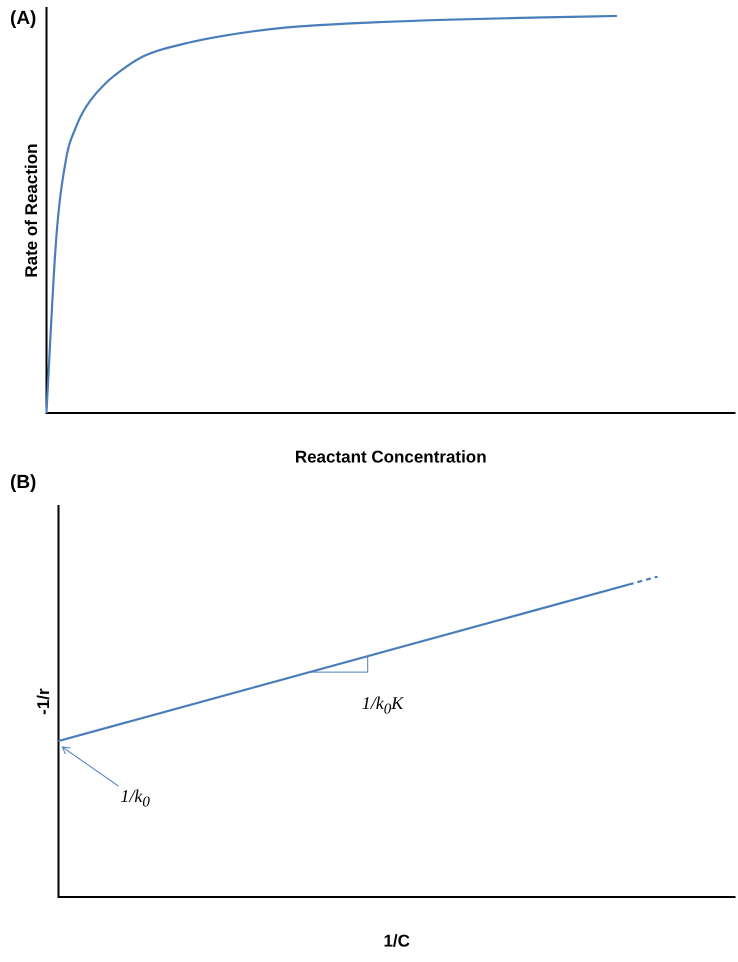 This screenshot has height=962, width=738. I want to click on y-axis-title: Rate of Reaction, so click(31, 211).